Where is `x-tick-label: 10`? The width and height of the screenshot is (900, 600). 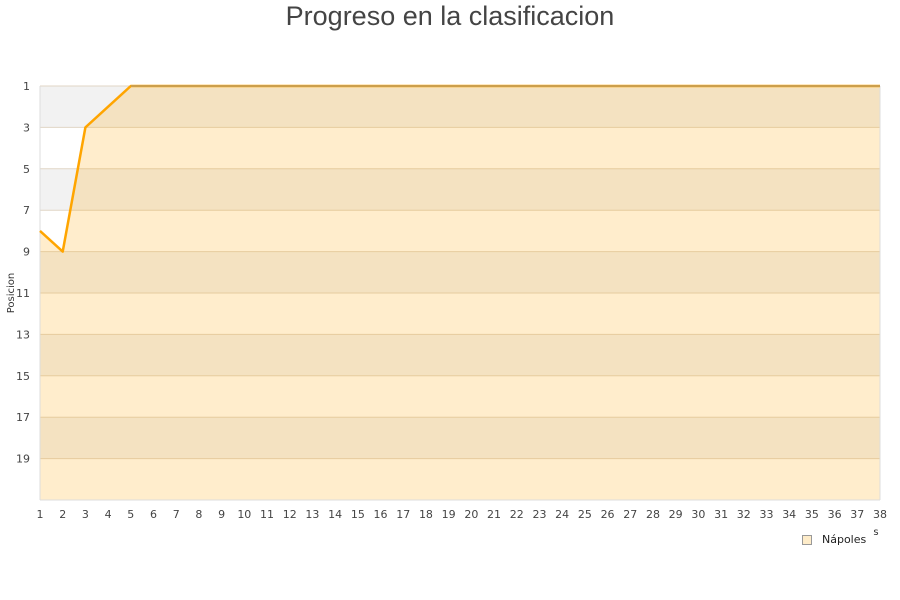
x-tick-label: 10 is located at coordinates (244, 514).